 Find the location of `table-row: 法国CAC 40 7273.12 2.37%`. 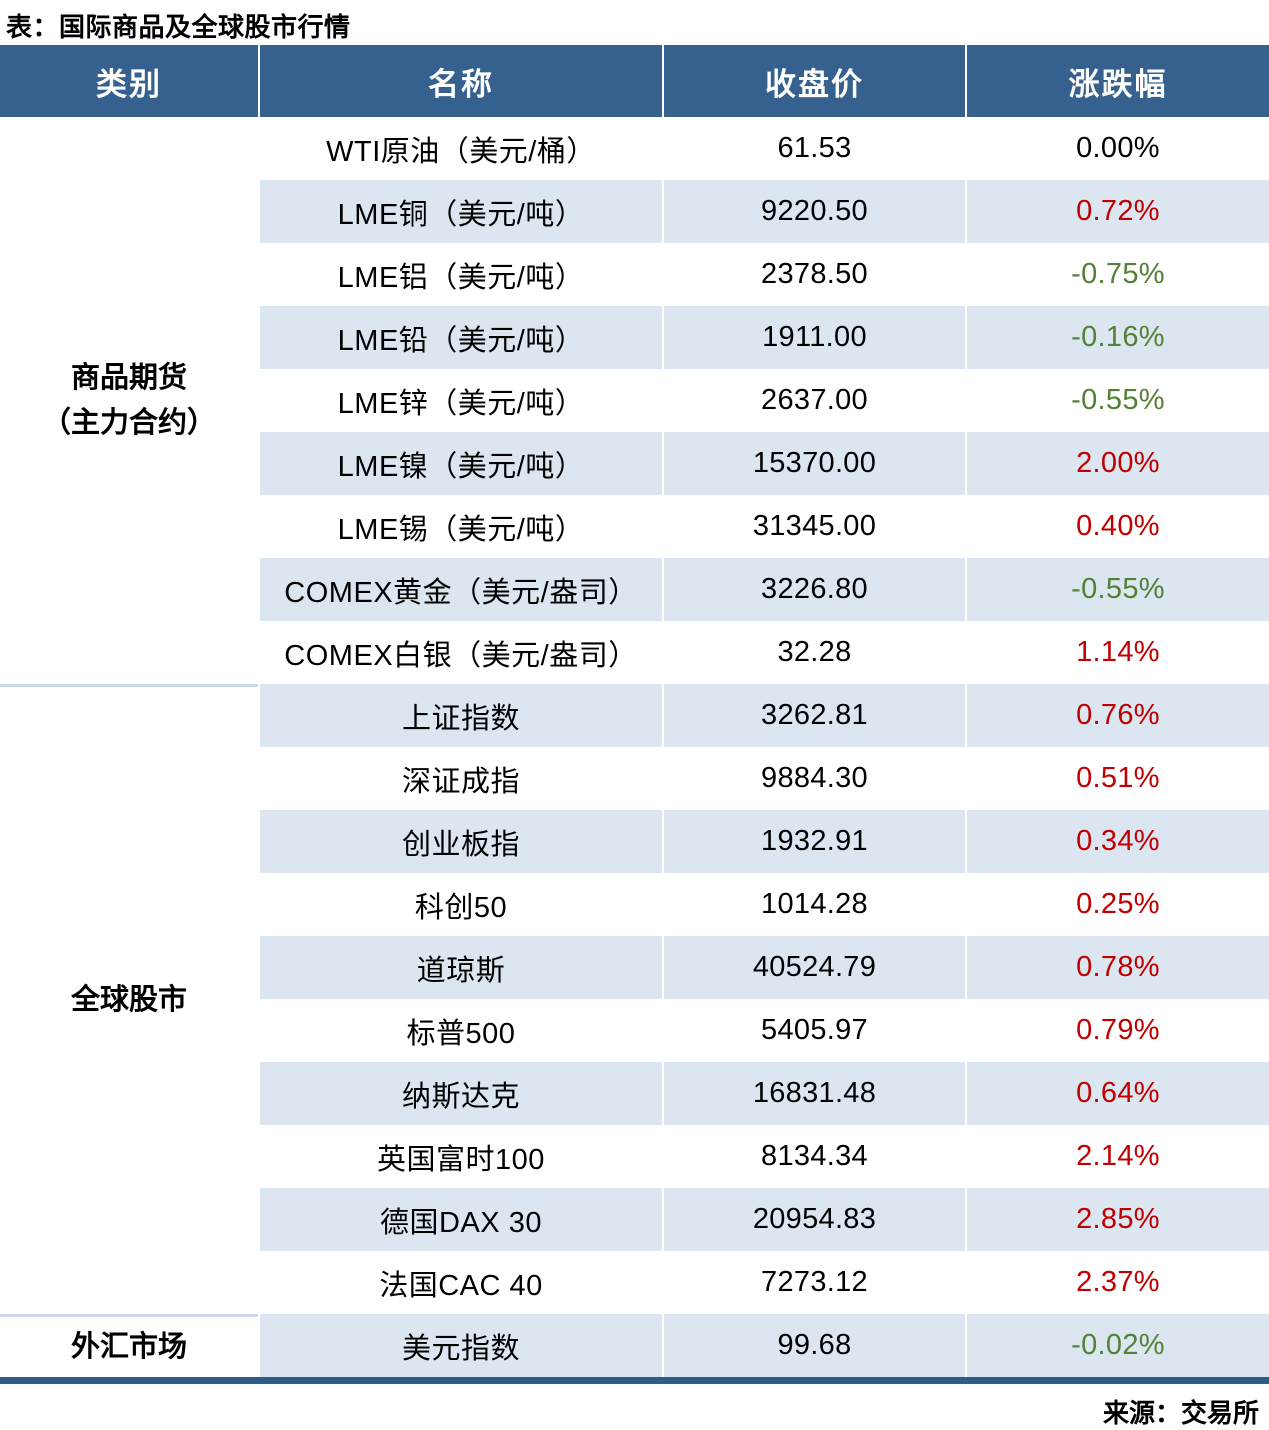

table-row: 法国CAC 40 7273.12 2.37% is located at coordinates (763, 1282).